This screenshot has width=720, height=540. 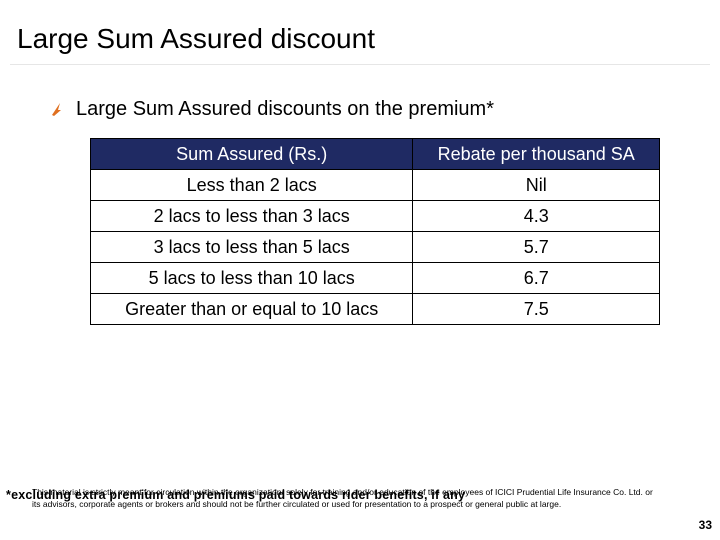 I want to click on sum-assured-cell: Less than 2 lacs, so click(x=251, y=185).